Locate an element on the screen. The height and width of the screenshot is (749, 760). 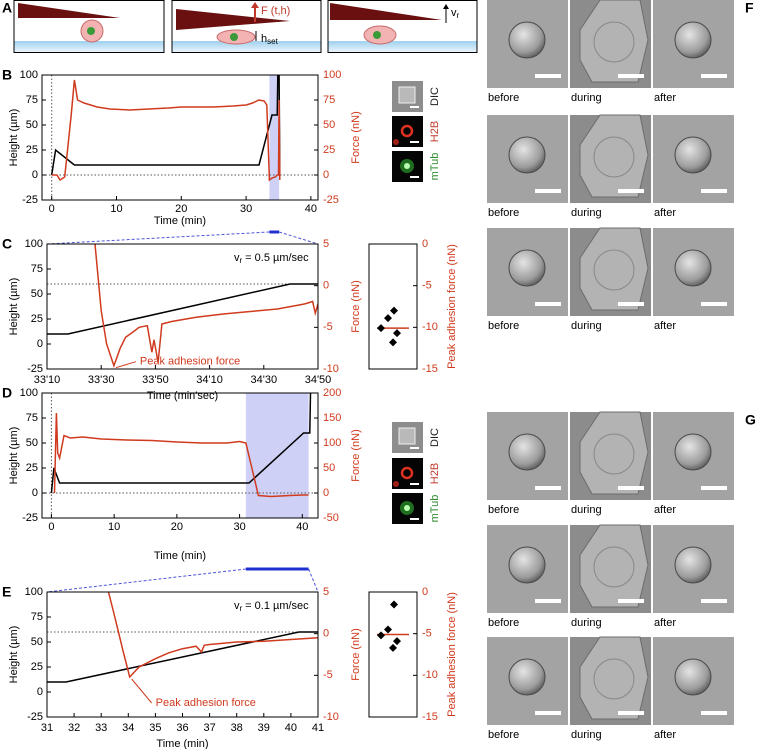
y-tick-label: 25 is located at coordinates (37, 667).